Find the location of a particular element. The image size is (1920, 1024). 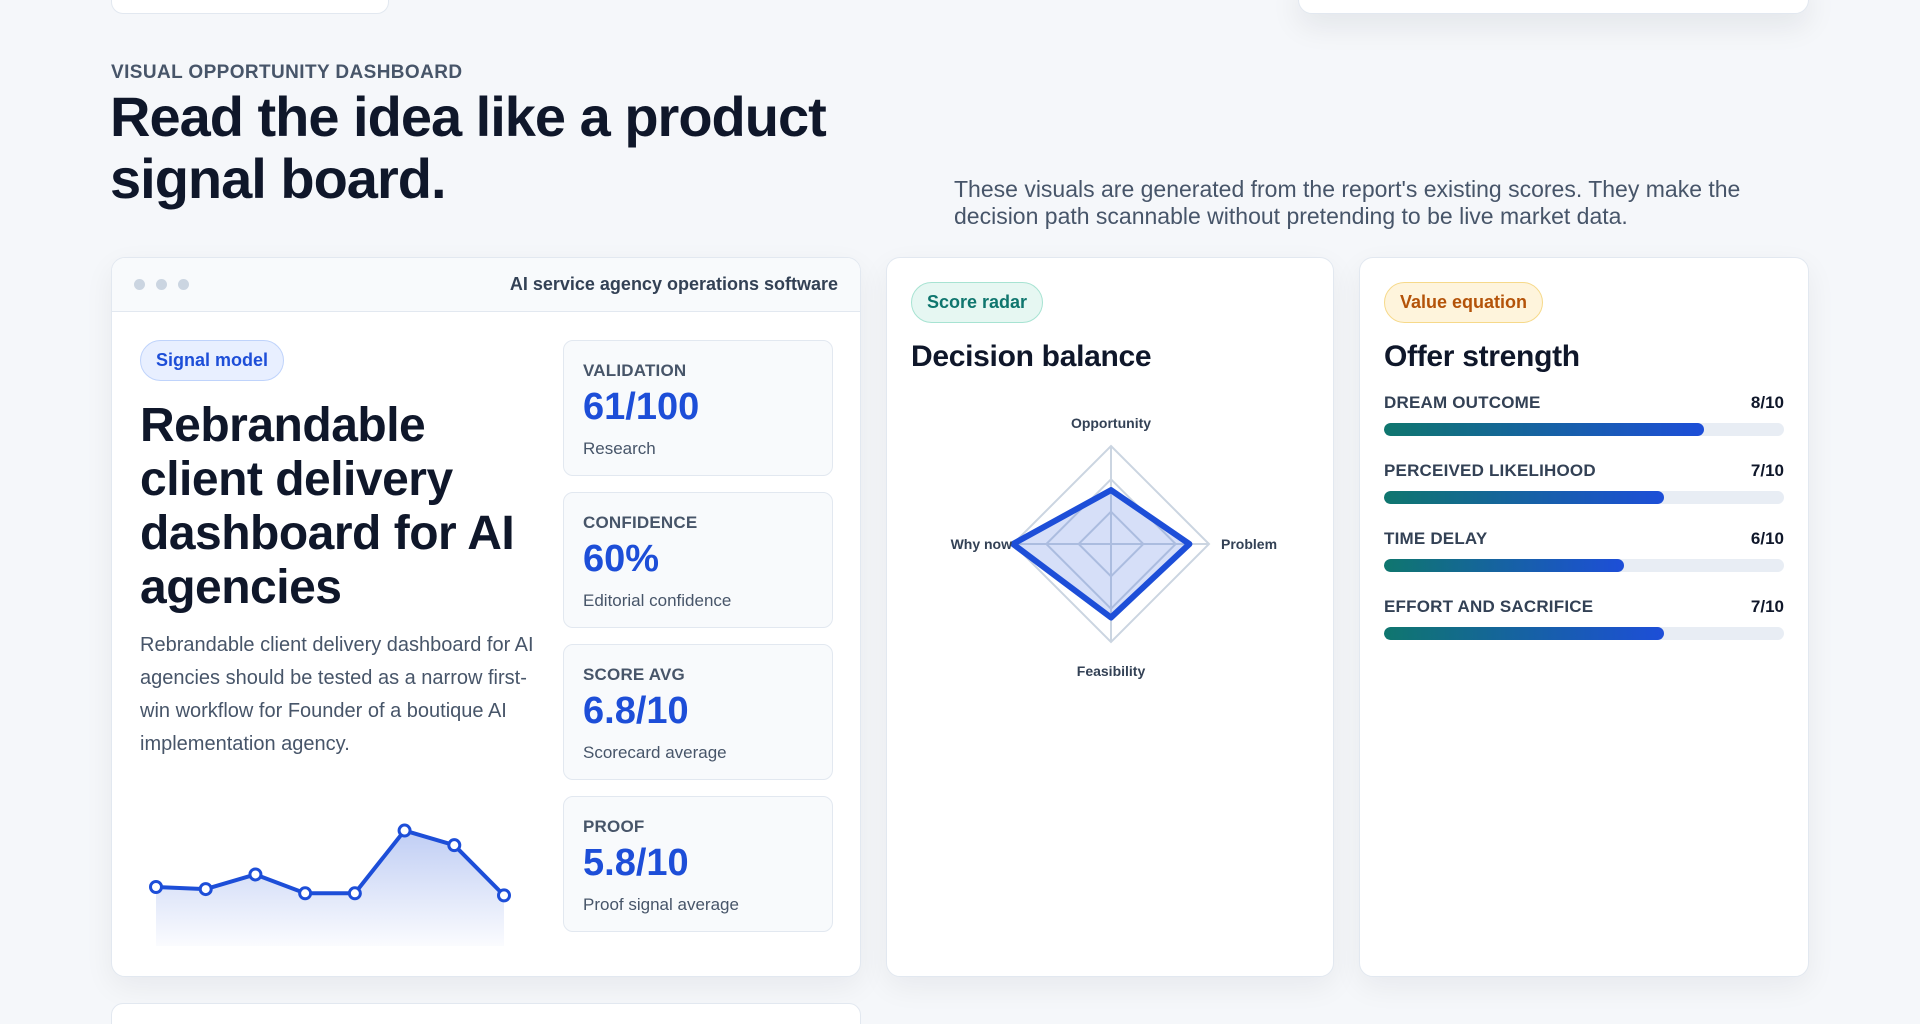

metric-label: CONFIDENCE is located at coordinates (640, 522).